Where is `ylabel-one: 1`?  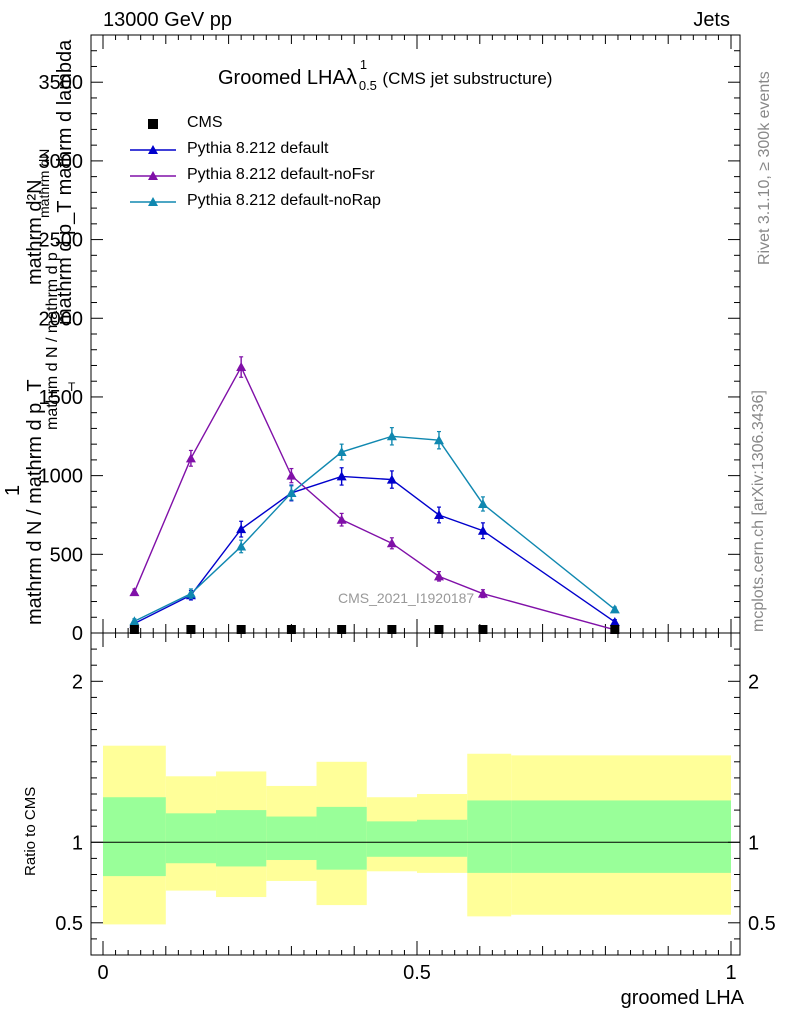 ylabel-one: 1 is located at coordinates (13, 490).